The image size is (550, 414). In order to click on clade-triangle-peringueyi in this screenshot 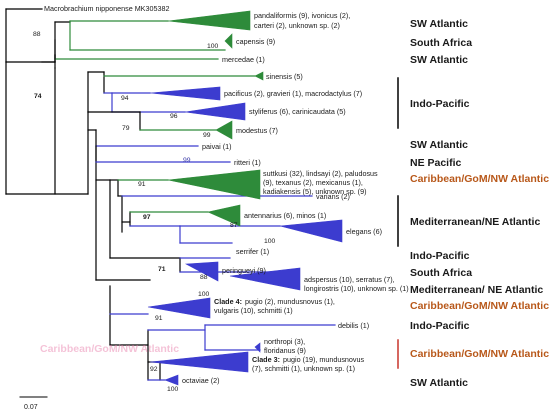, I will do `click(201, 271)`.